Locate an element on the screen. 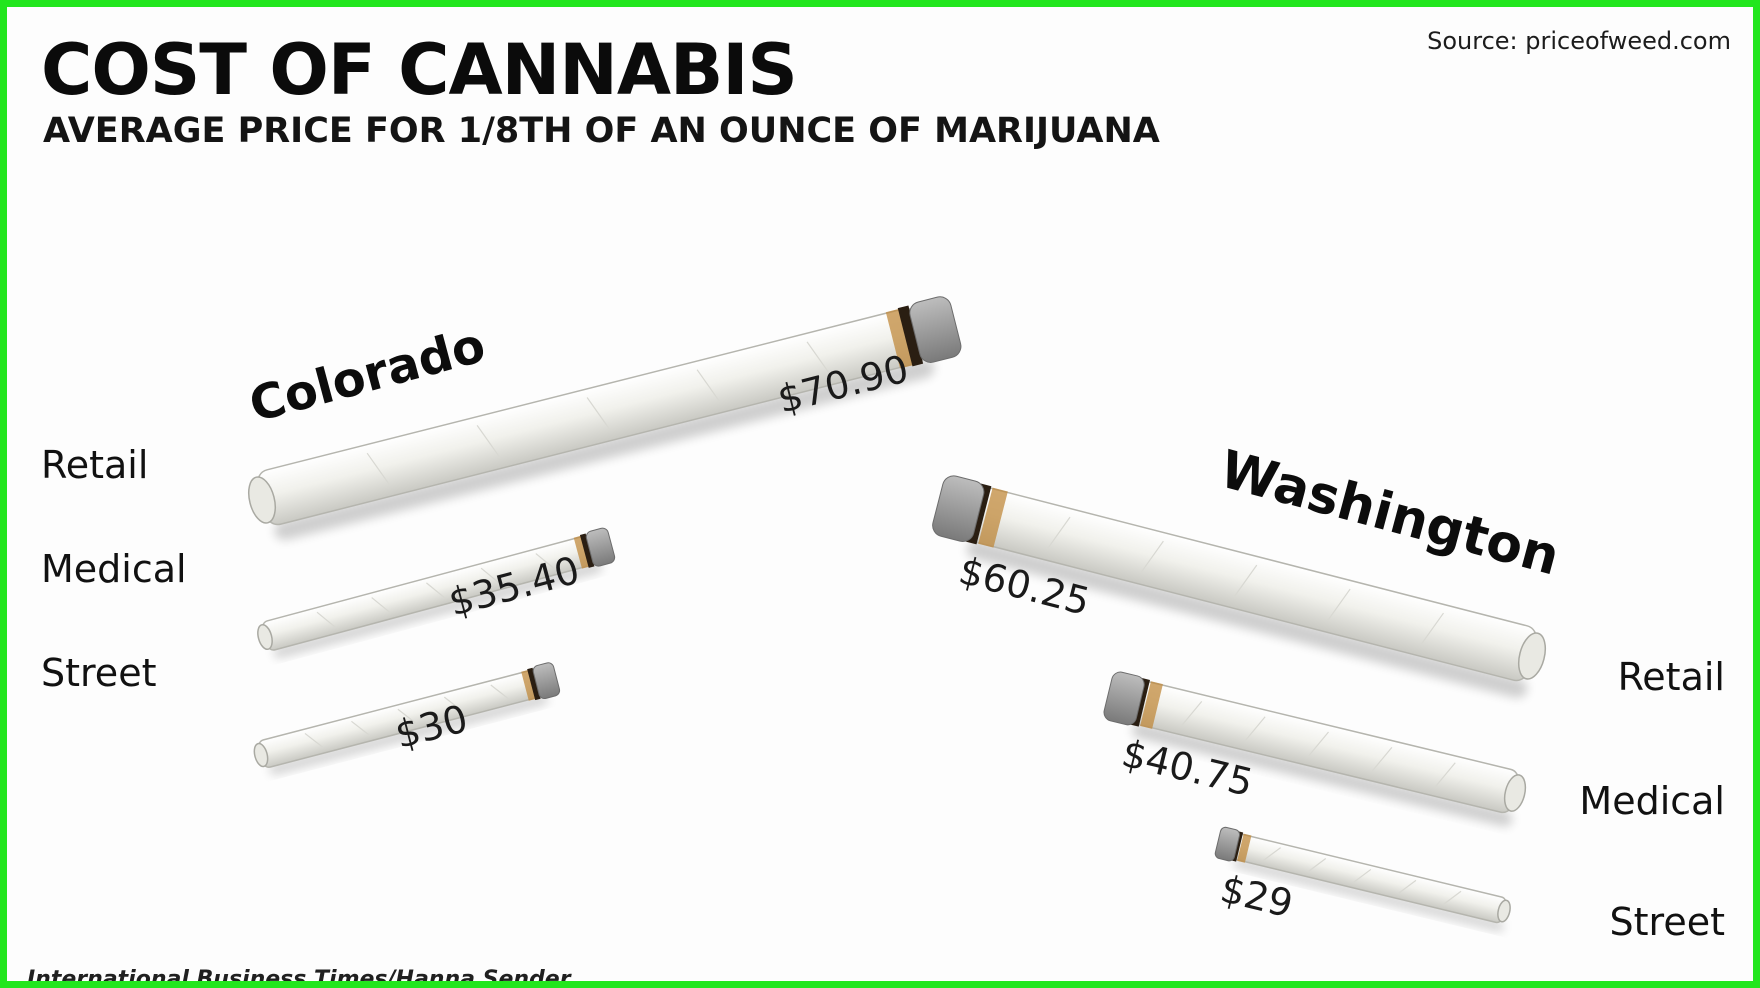  joint-colorado-medical is located at coordinates (436, 592).